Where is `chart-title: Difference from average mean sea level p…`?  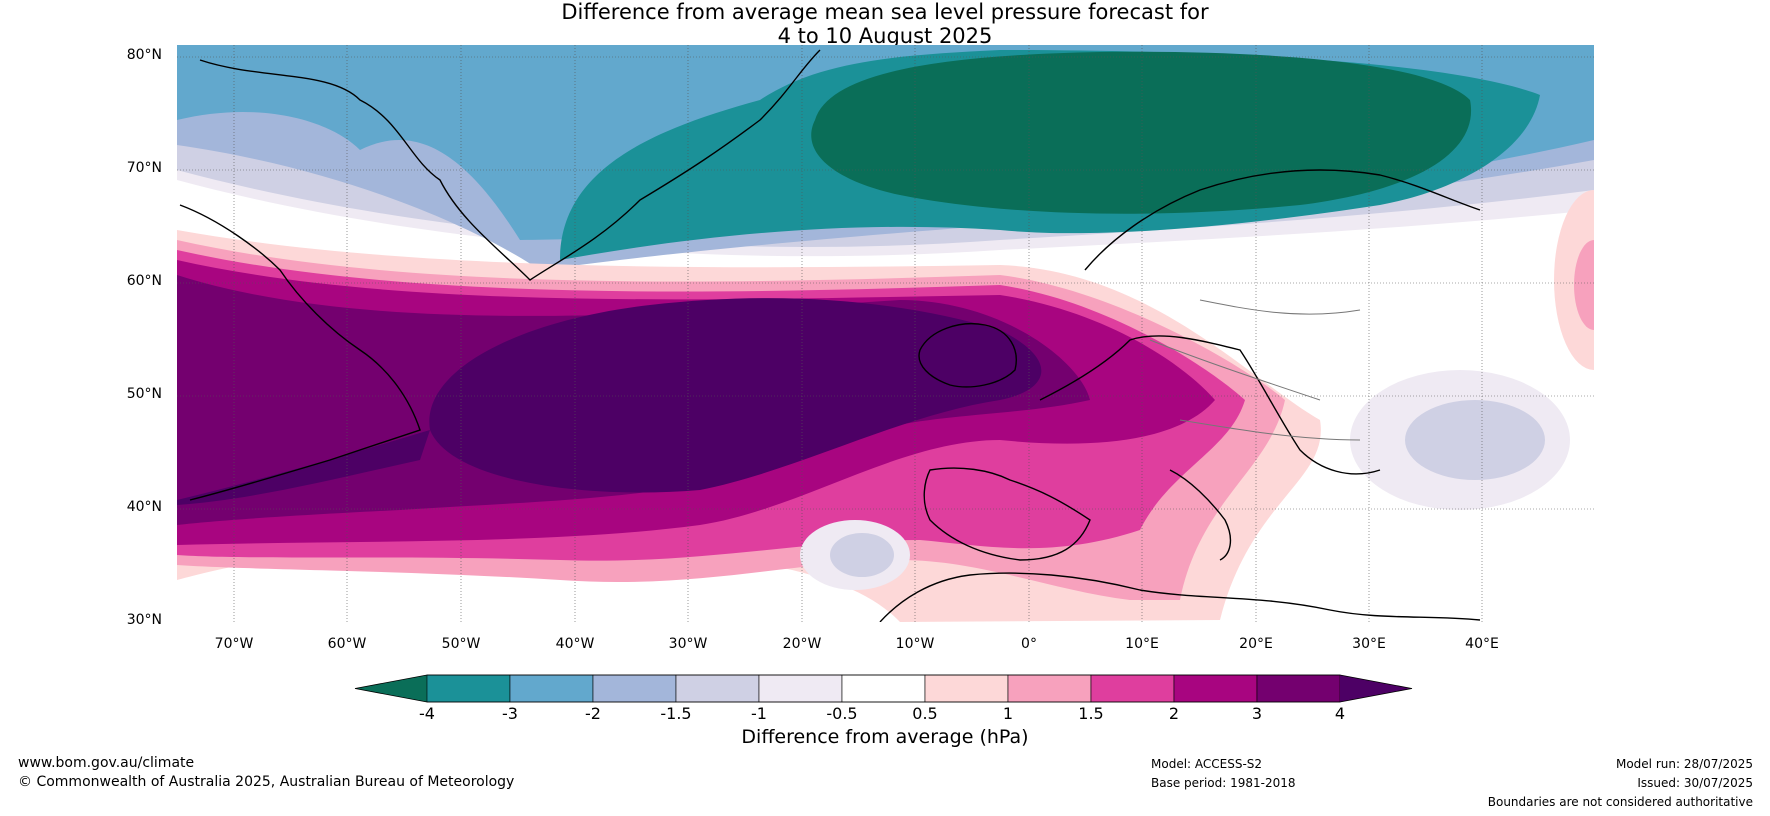
chart-title: Difference from average mean sea level p… is located at coordinates (885, 24).